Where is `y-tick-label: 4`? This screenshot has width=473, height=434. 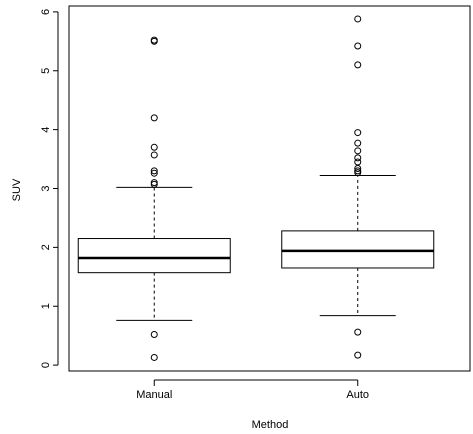
y-tick-label: 4 is located at coordinates (46, 130).